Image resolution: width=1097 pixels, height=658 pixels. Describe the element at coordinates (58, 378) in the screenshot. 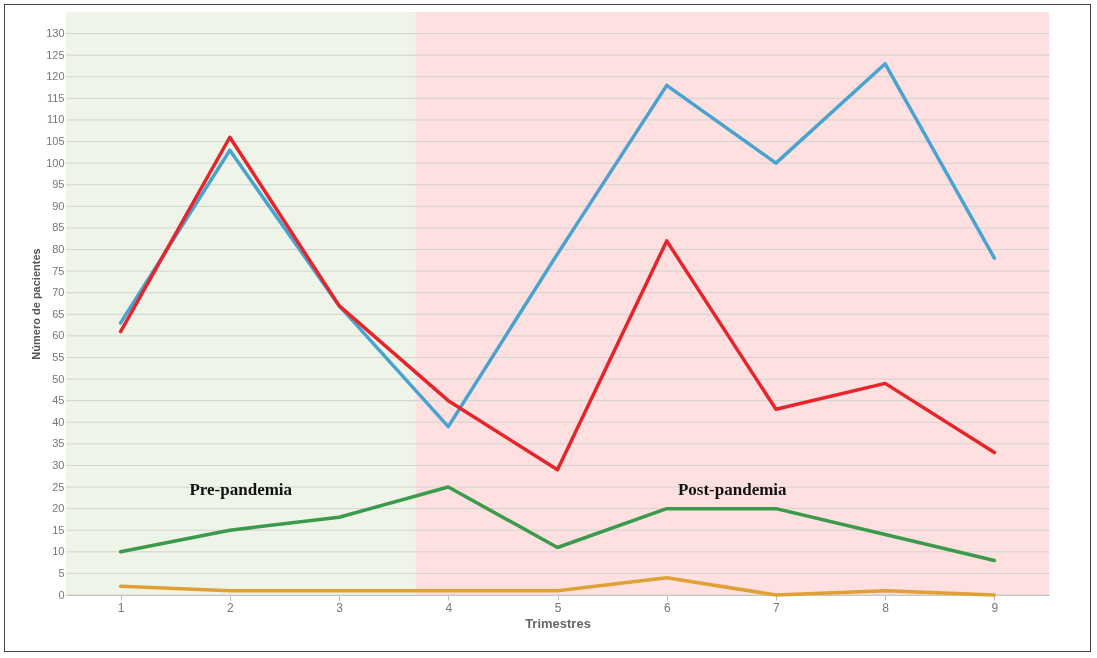

I see `y-tick-label: 50` at that location.